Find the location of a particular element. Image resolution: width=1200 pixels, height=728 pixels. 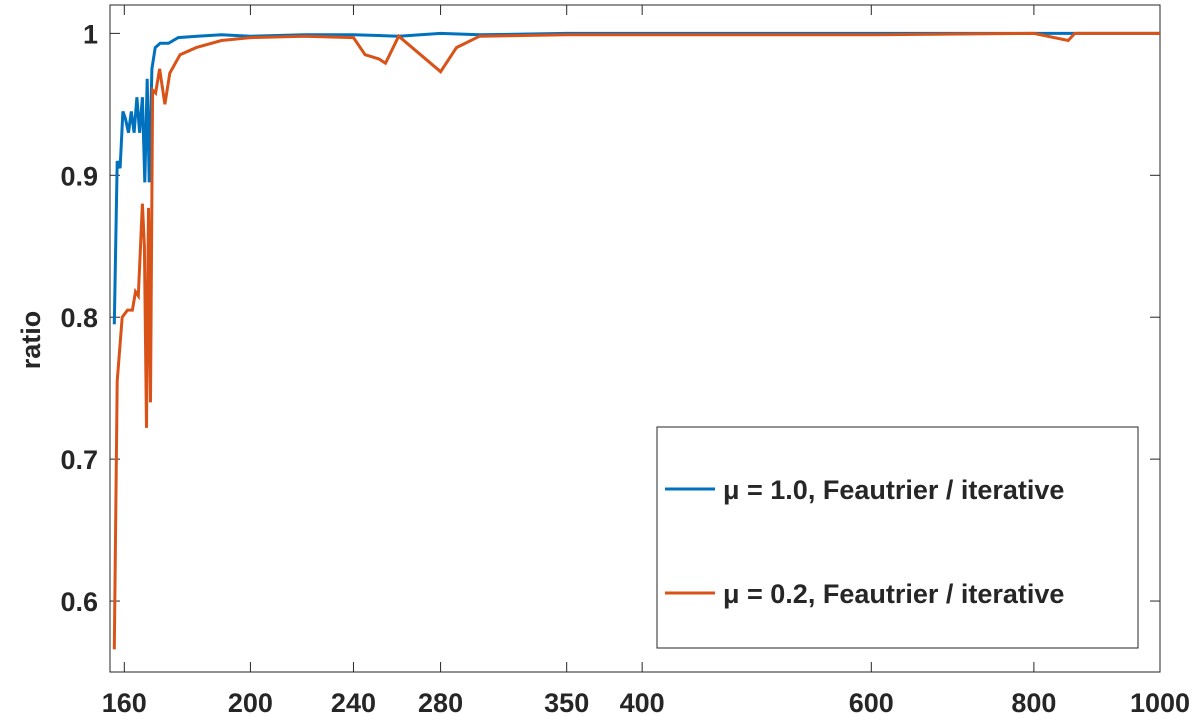

x-tick-label: 1000 is located at coordinates (1160, 703).